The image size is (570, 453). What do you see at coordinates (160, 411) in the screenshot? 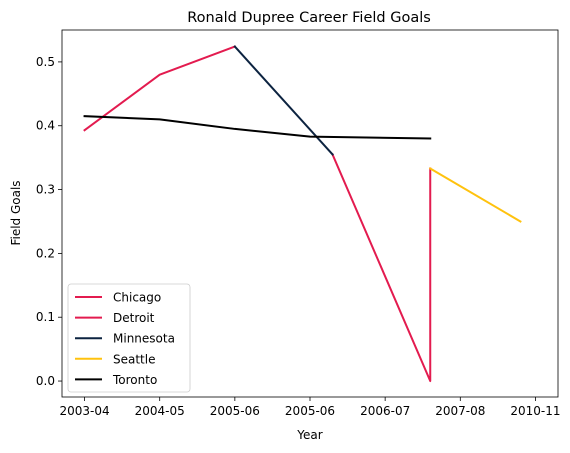
I see `x-tick-label: 2004-05` at bounding box center [160, 411].